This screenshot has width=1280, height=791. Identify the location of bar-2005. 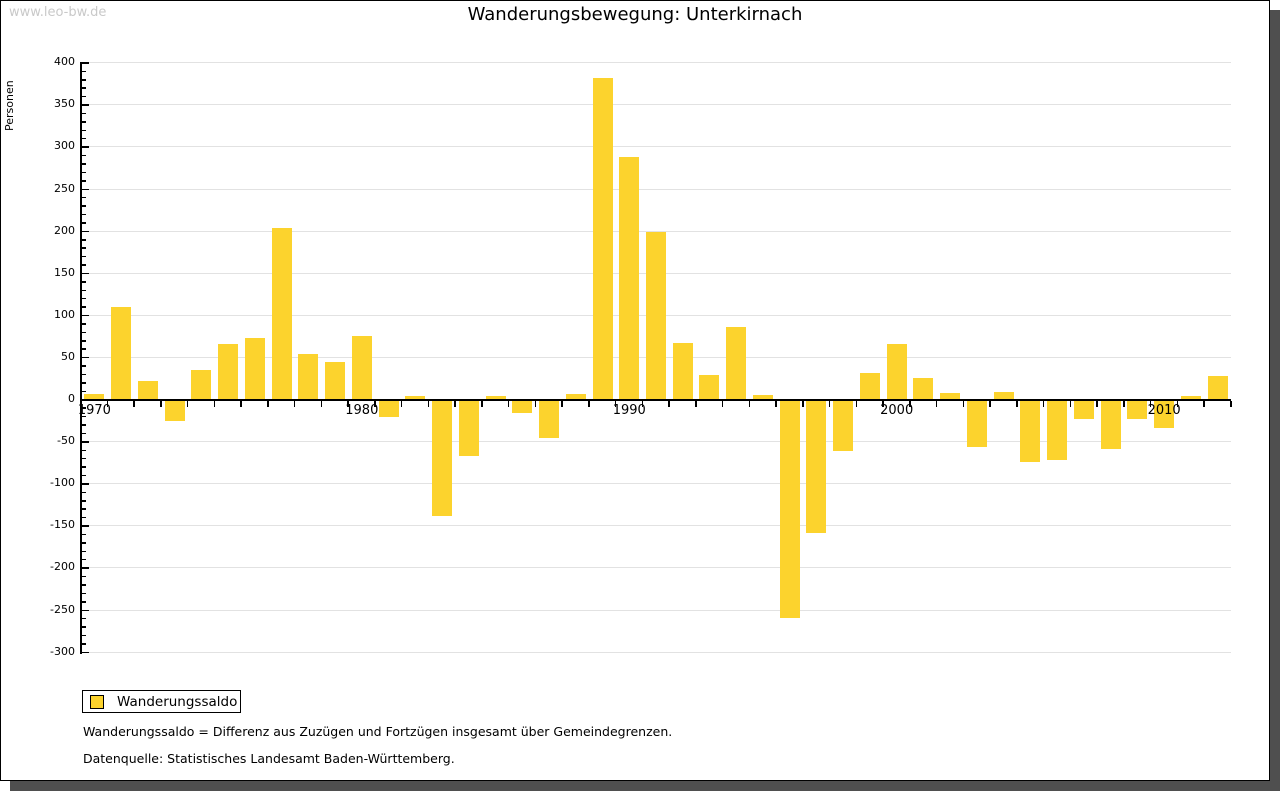
(1030, 431).